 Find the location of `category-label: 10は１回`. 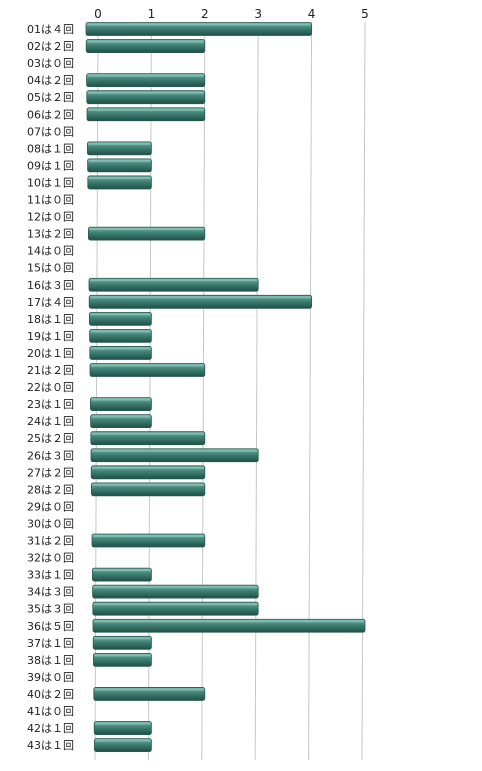

category-label: 10は１回 is located at coordinates (50, 182).